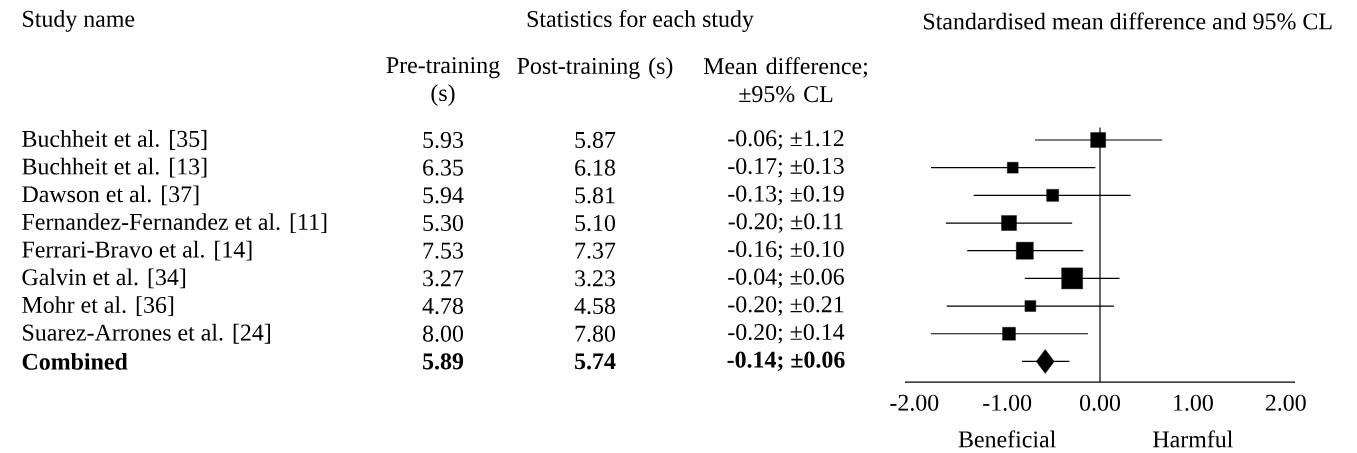 This screenshot has height=453, width=1357. I want to click on data-label: -0.17; ±0.13, so click(786, 167).